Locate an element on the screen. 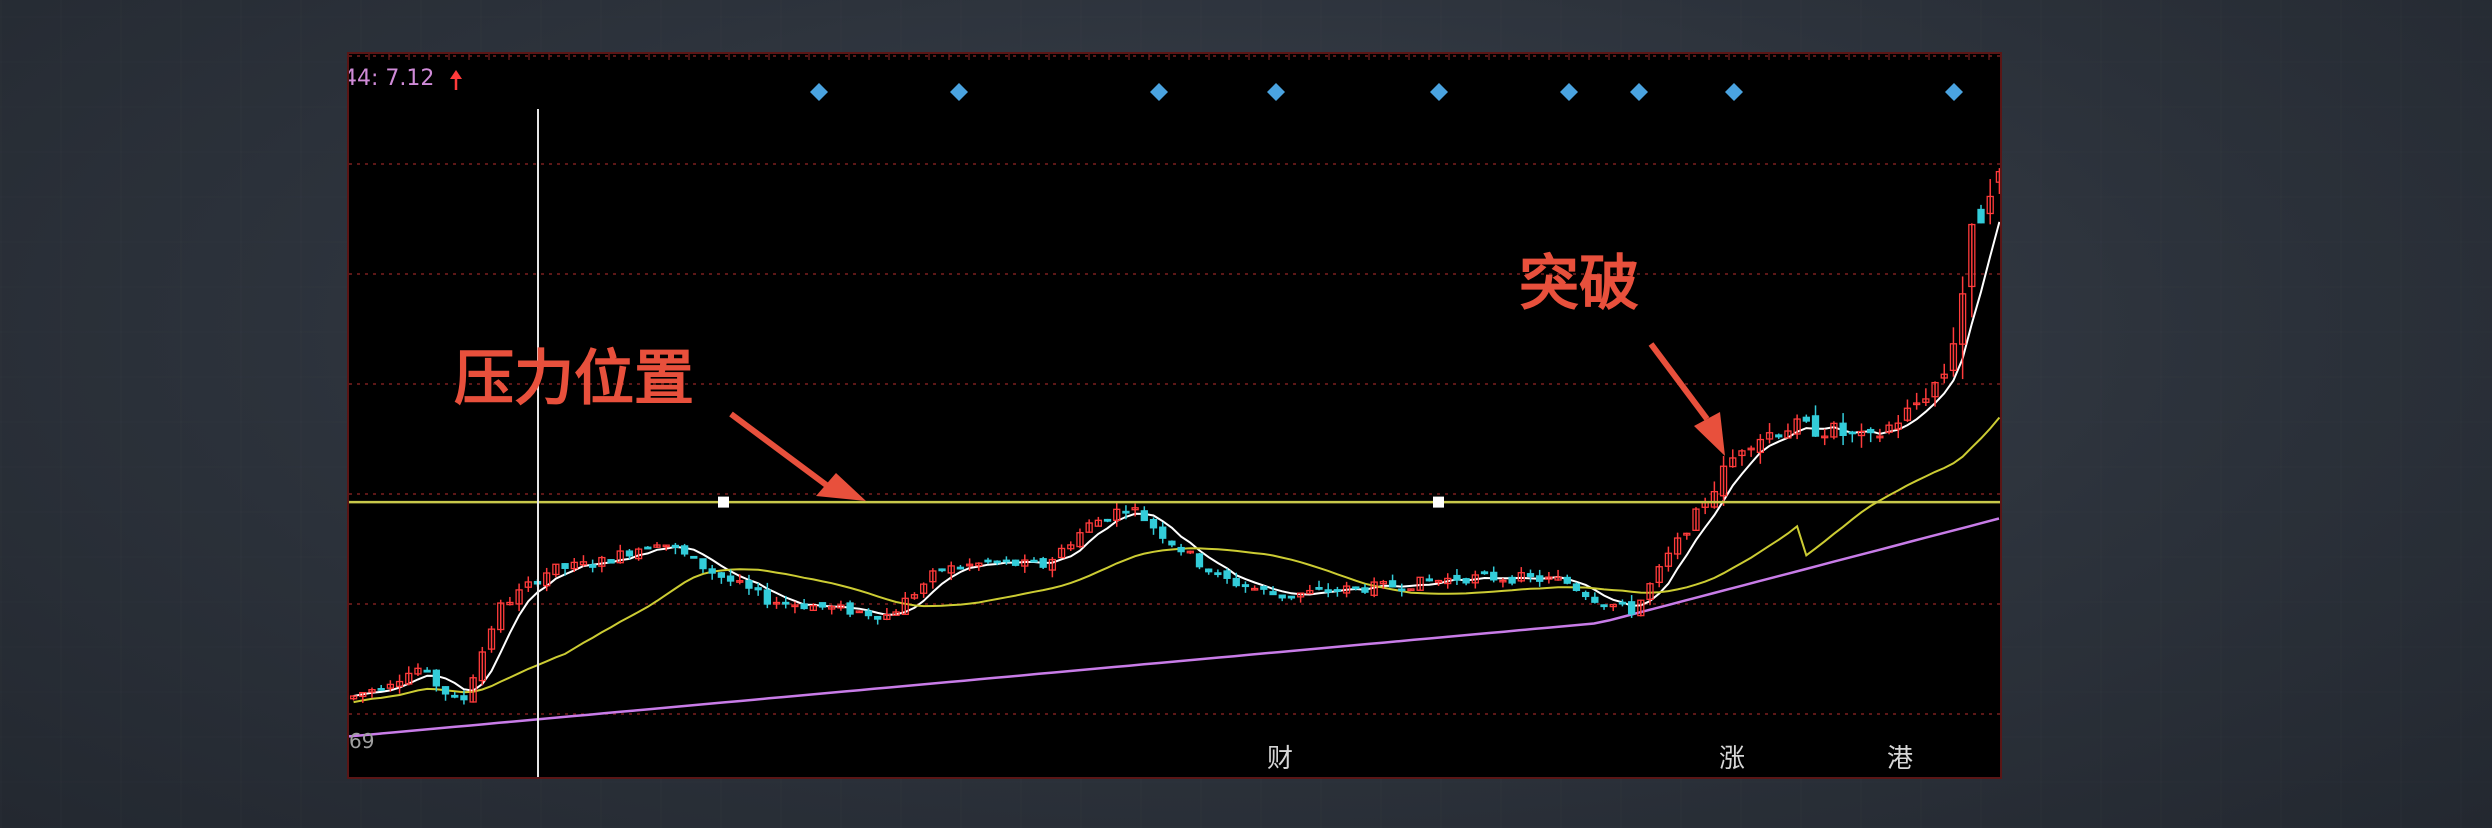 This screenshot has height=828, width=2492. left-axis-label: 69 is located at coordinates (361, 741).